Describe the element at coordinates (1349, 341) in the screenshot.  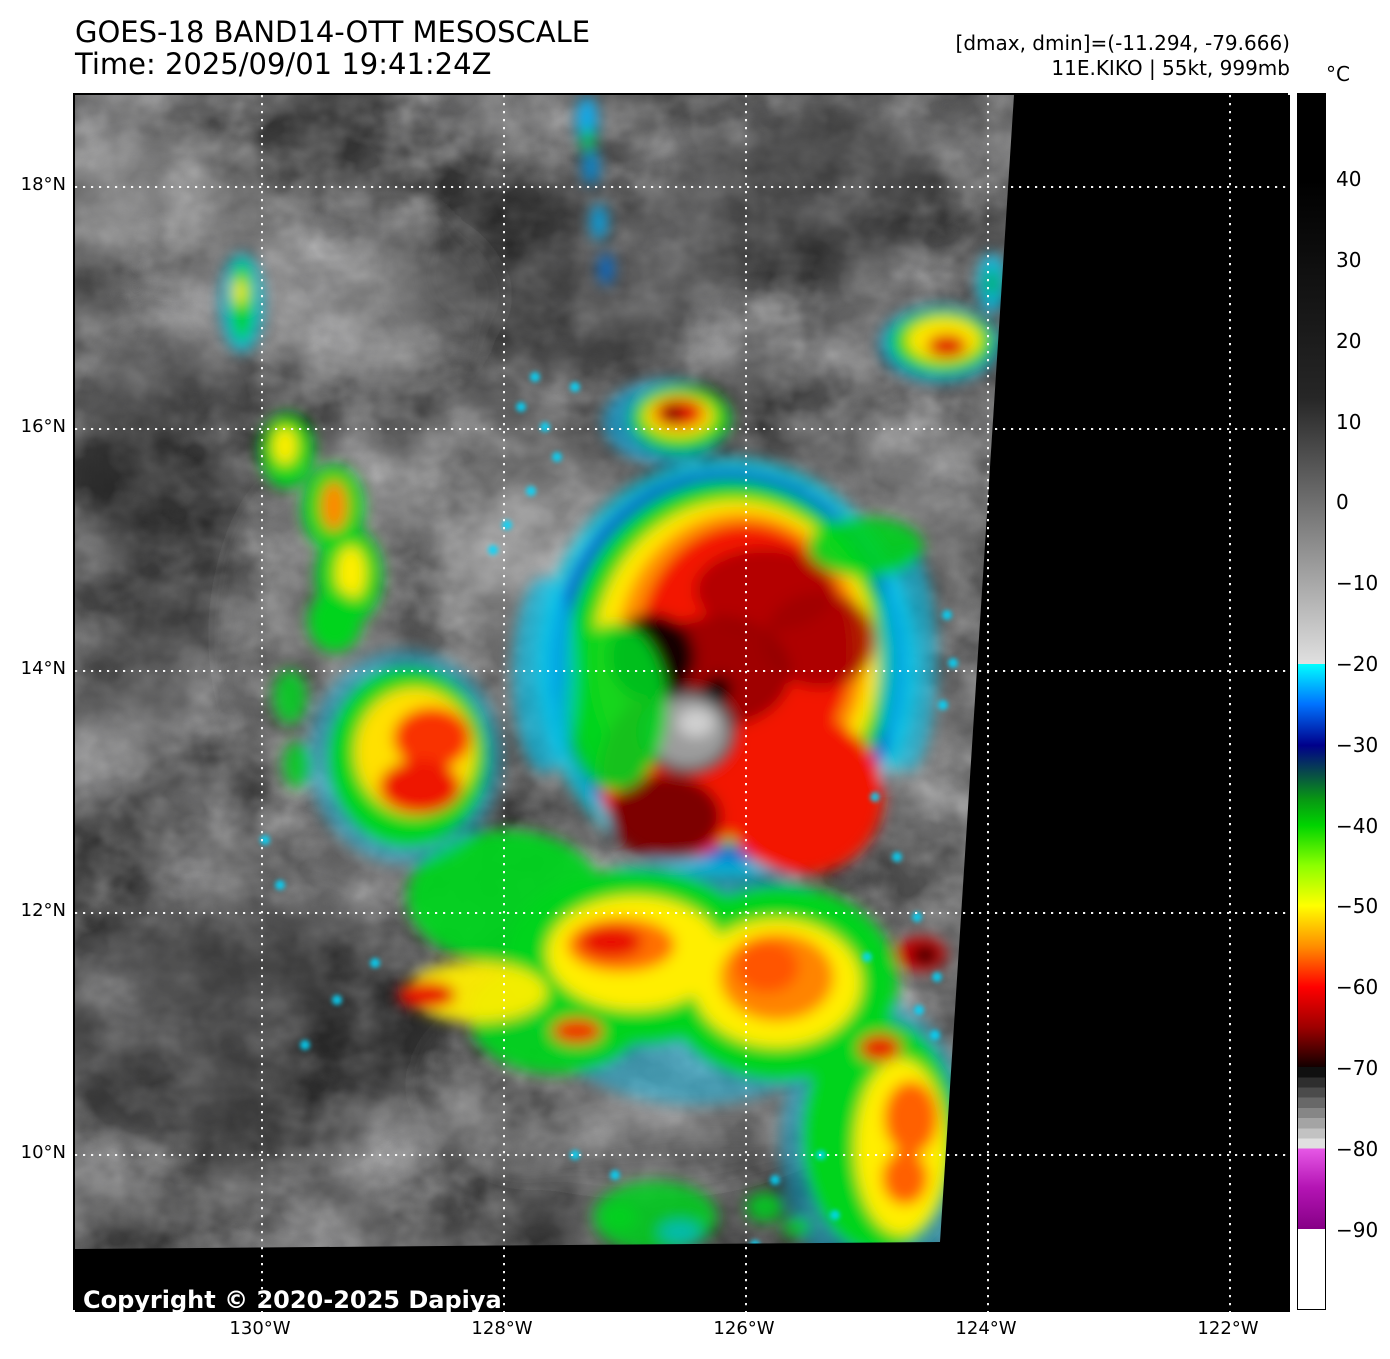
I see `colorbar-tick-label: 20` at that location.